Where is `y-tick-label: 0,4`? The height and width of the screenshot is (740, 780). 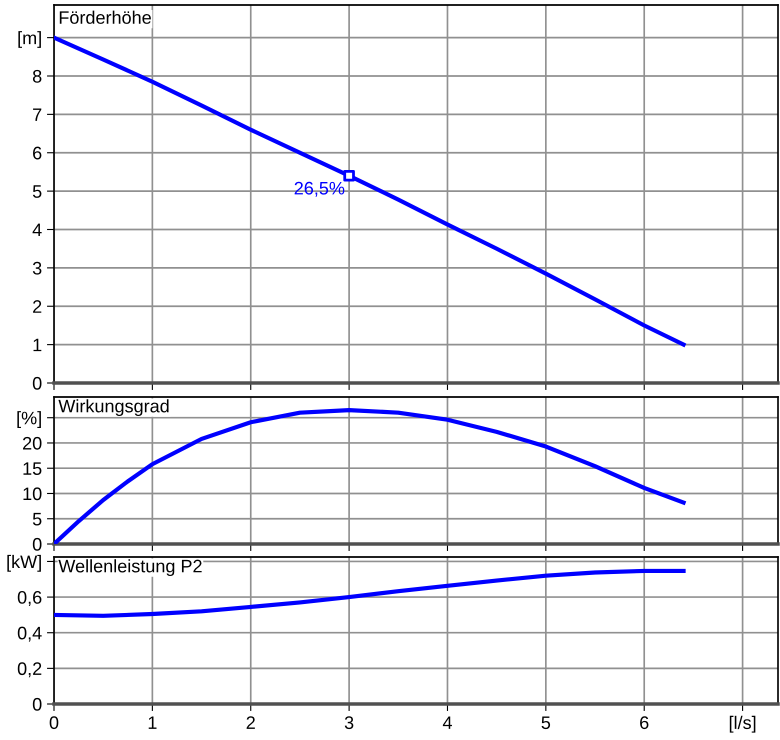
y-tick-label: 0,4 is located at coordinates (30, 634).